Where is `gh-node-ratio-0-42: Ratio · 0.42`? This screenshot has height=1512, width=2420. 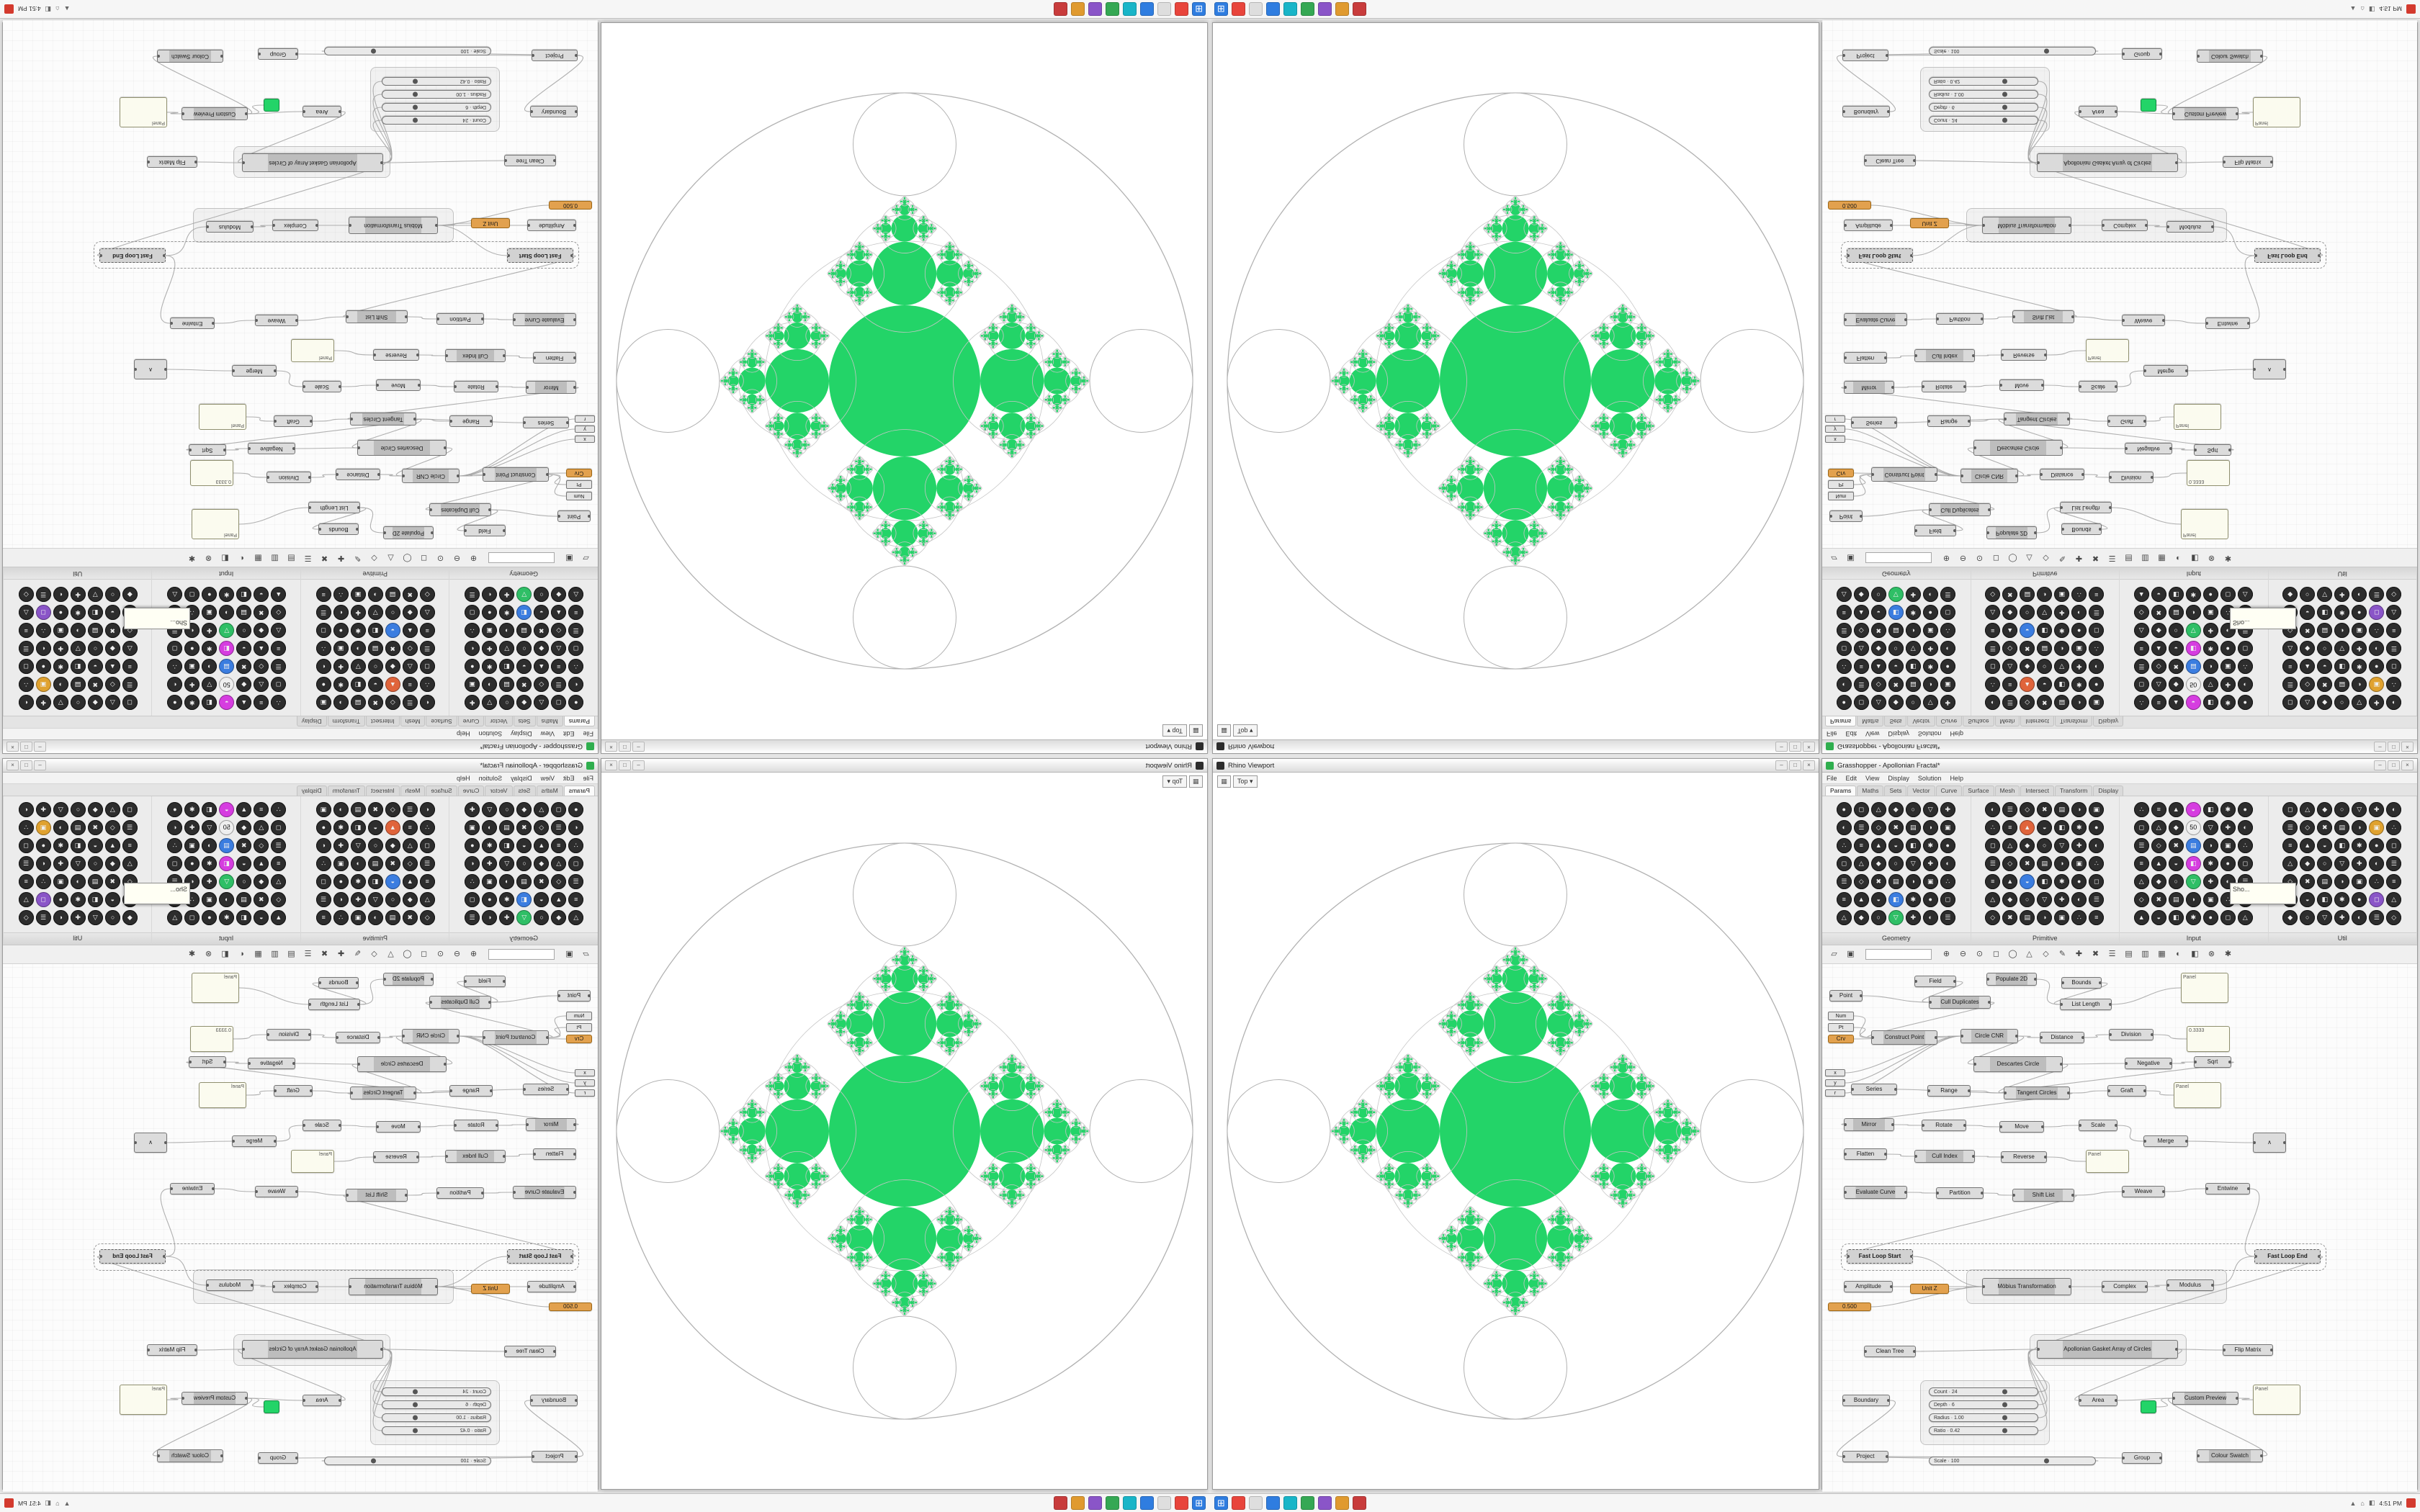 gh-node-ratio-0-42: Ratio · 0.42 is located at coordinates (1983, 81).